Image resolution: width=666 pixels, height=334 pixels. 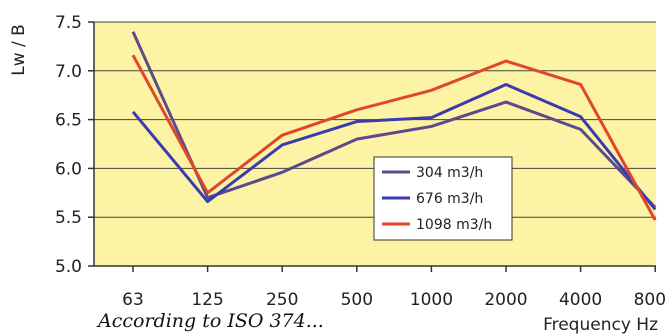 What do you see at coordinates (650, 300) in the screenshot?
I see `x-tick-label-8000: 8000` at bounding box center [650, 300].